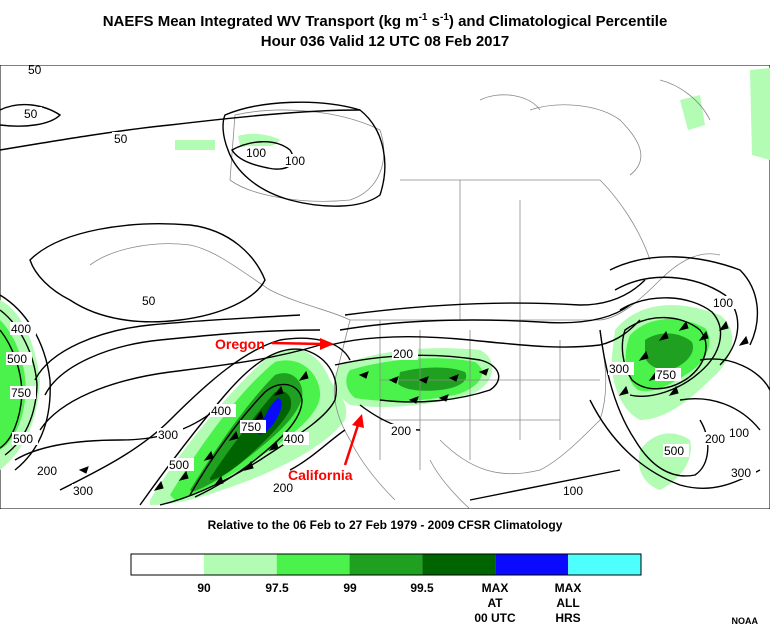 The image size is (770, 632). Describe the element at coordinates (741, 473) in the screenshot. I see `label-300-se: 300` at that location.